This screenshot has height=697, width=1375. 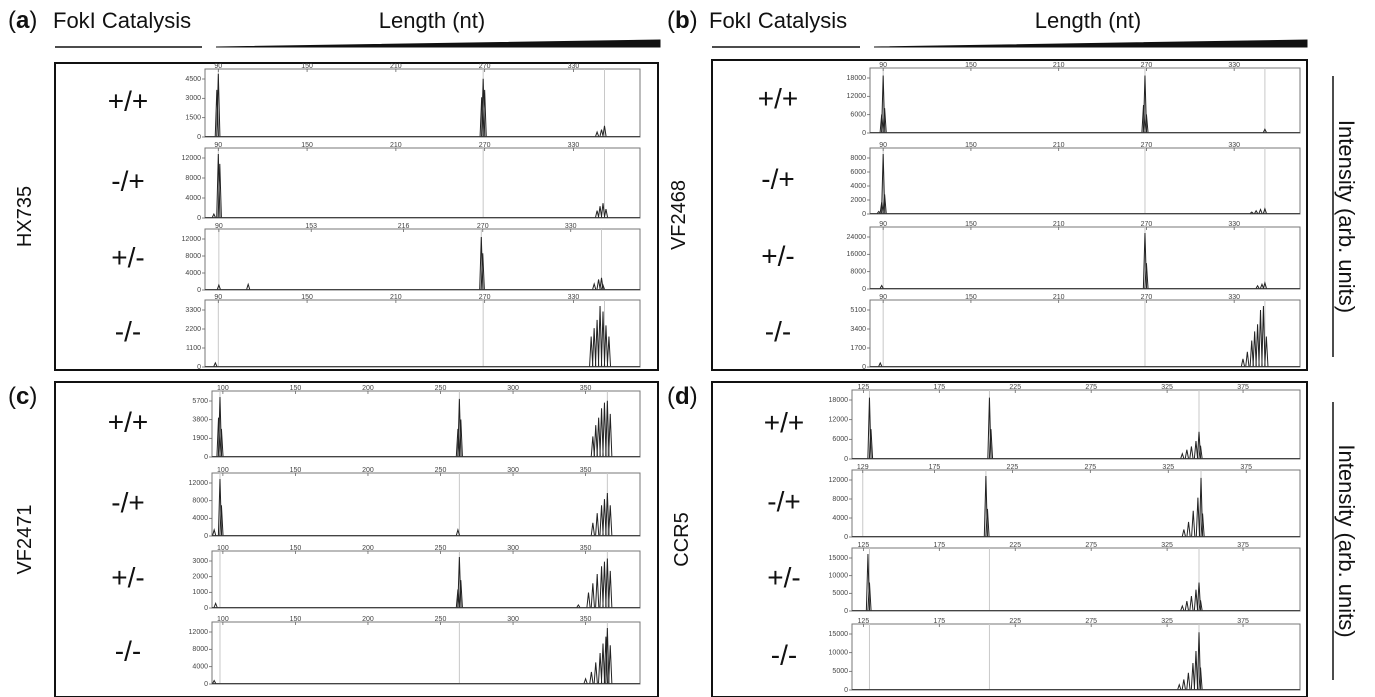 What do you see at coordinates (671, 396) in the screenshot?
I see `panel-label-open: (` at bounding box center [671, 396].